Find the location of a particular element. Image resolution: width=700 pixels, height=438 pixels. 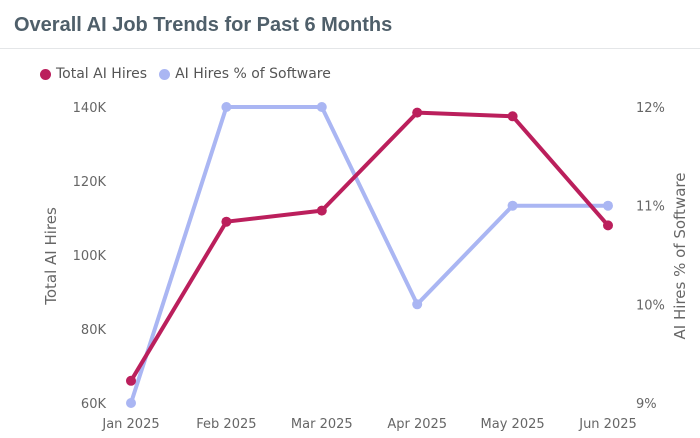

legend-marker-ai-hires-pct is located at coordinates (165, 74).